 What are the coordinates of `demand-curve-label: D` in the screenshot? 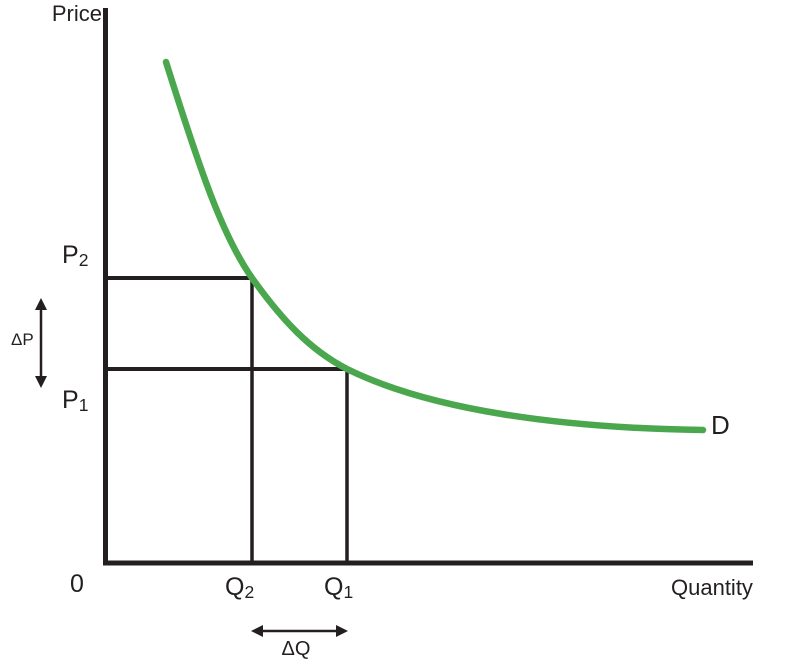 It's located at (720, 425).